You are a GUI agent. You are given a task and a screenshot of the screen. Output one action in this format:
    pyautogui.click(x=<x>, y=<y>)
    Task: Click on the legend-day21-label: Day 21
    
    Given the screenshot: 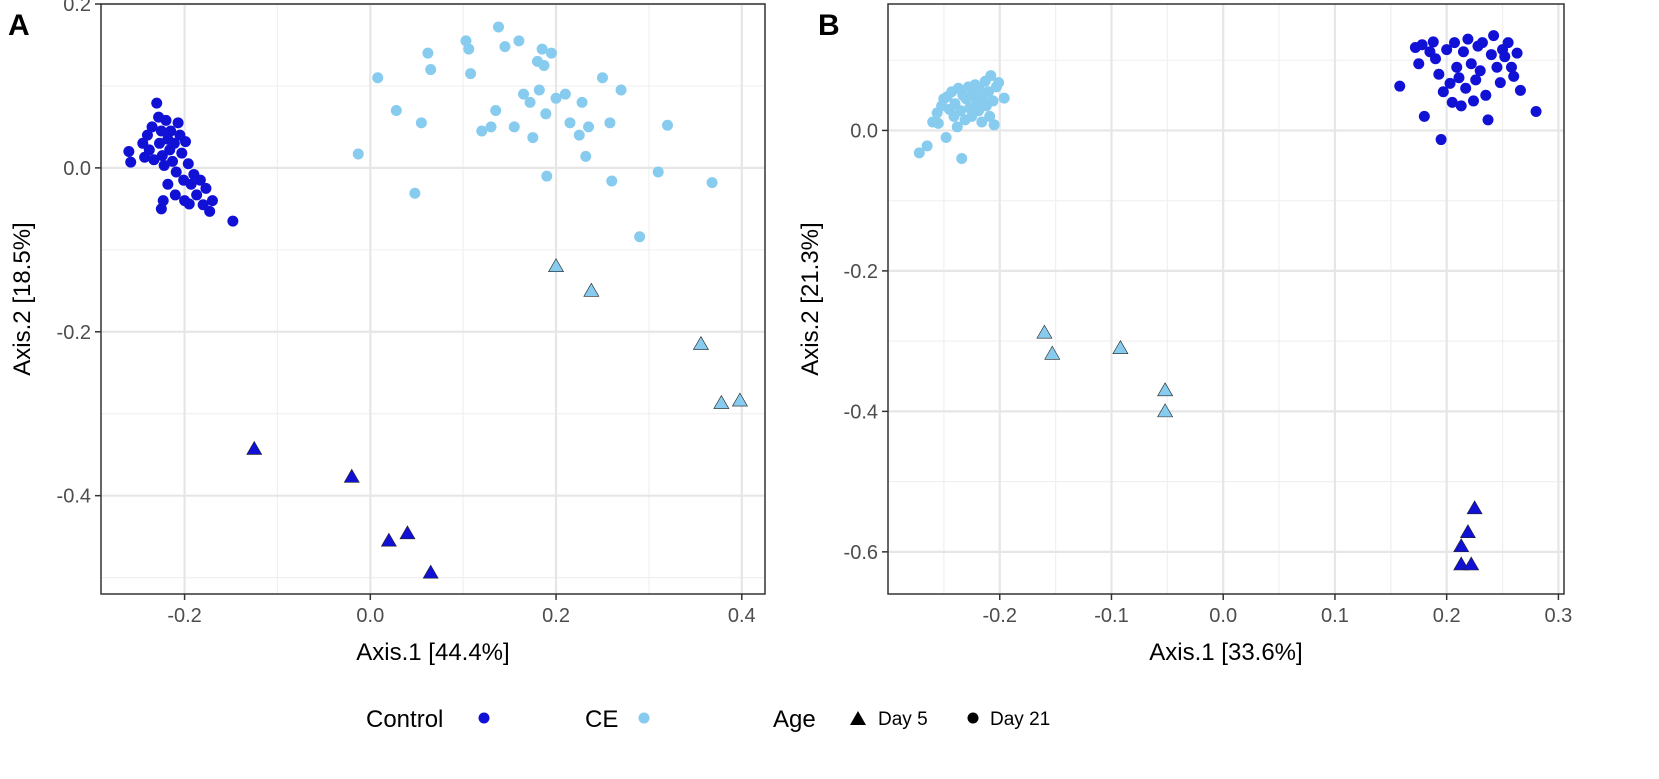 What is the action you would take?
    pyautogui.click(x=1020, y=719)
    